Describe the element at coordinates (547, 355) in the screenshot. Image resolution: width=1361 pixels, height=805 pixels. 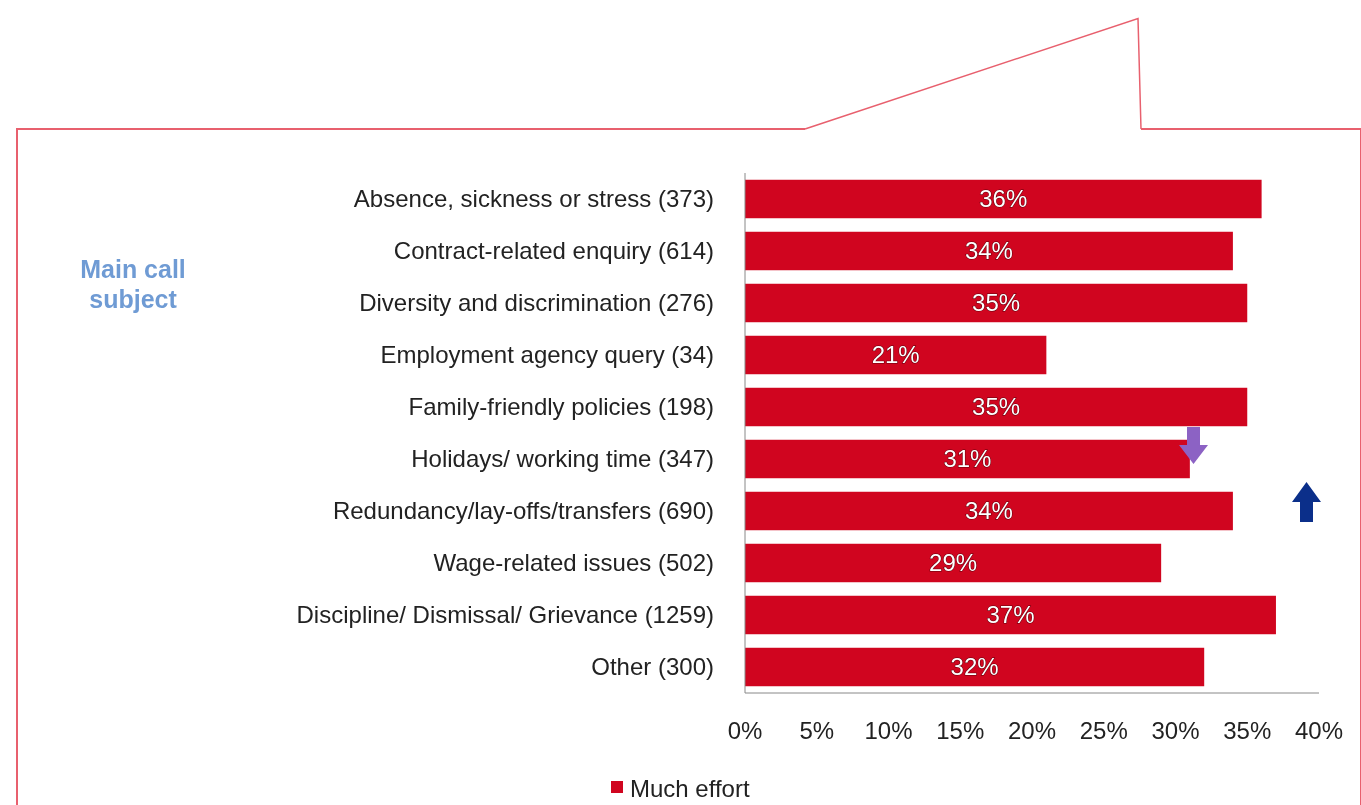
I see `y-tick-label: Employment agency query (34)` at that location.